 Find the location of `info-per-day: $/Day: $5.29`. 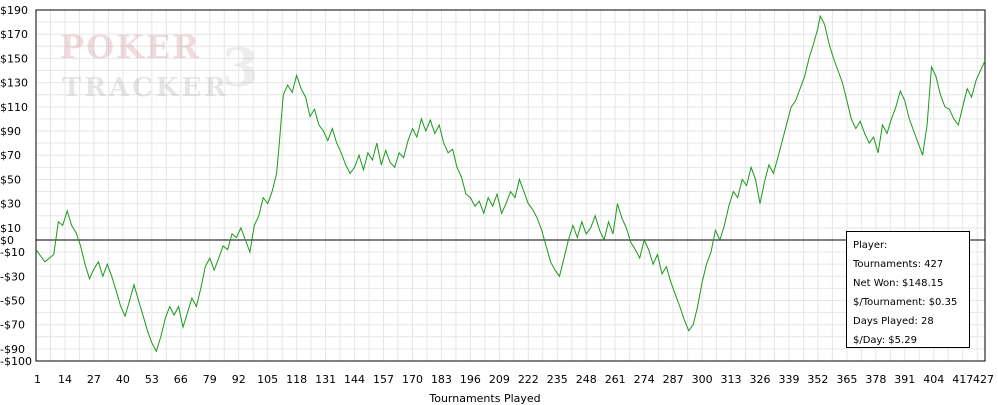

info-per-day: $/Day: $5.29 is located at coordinates (885, 340).